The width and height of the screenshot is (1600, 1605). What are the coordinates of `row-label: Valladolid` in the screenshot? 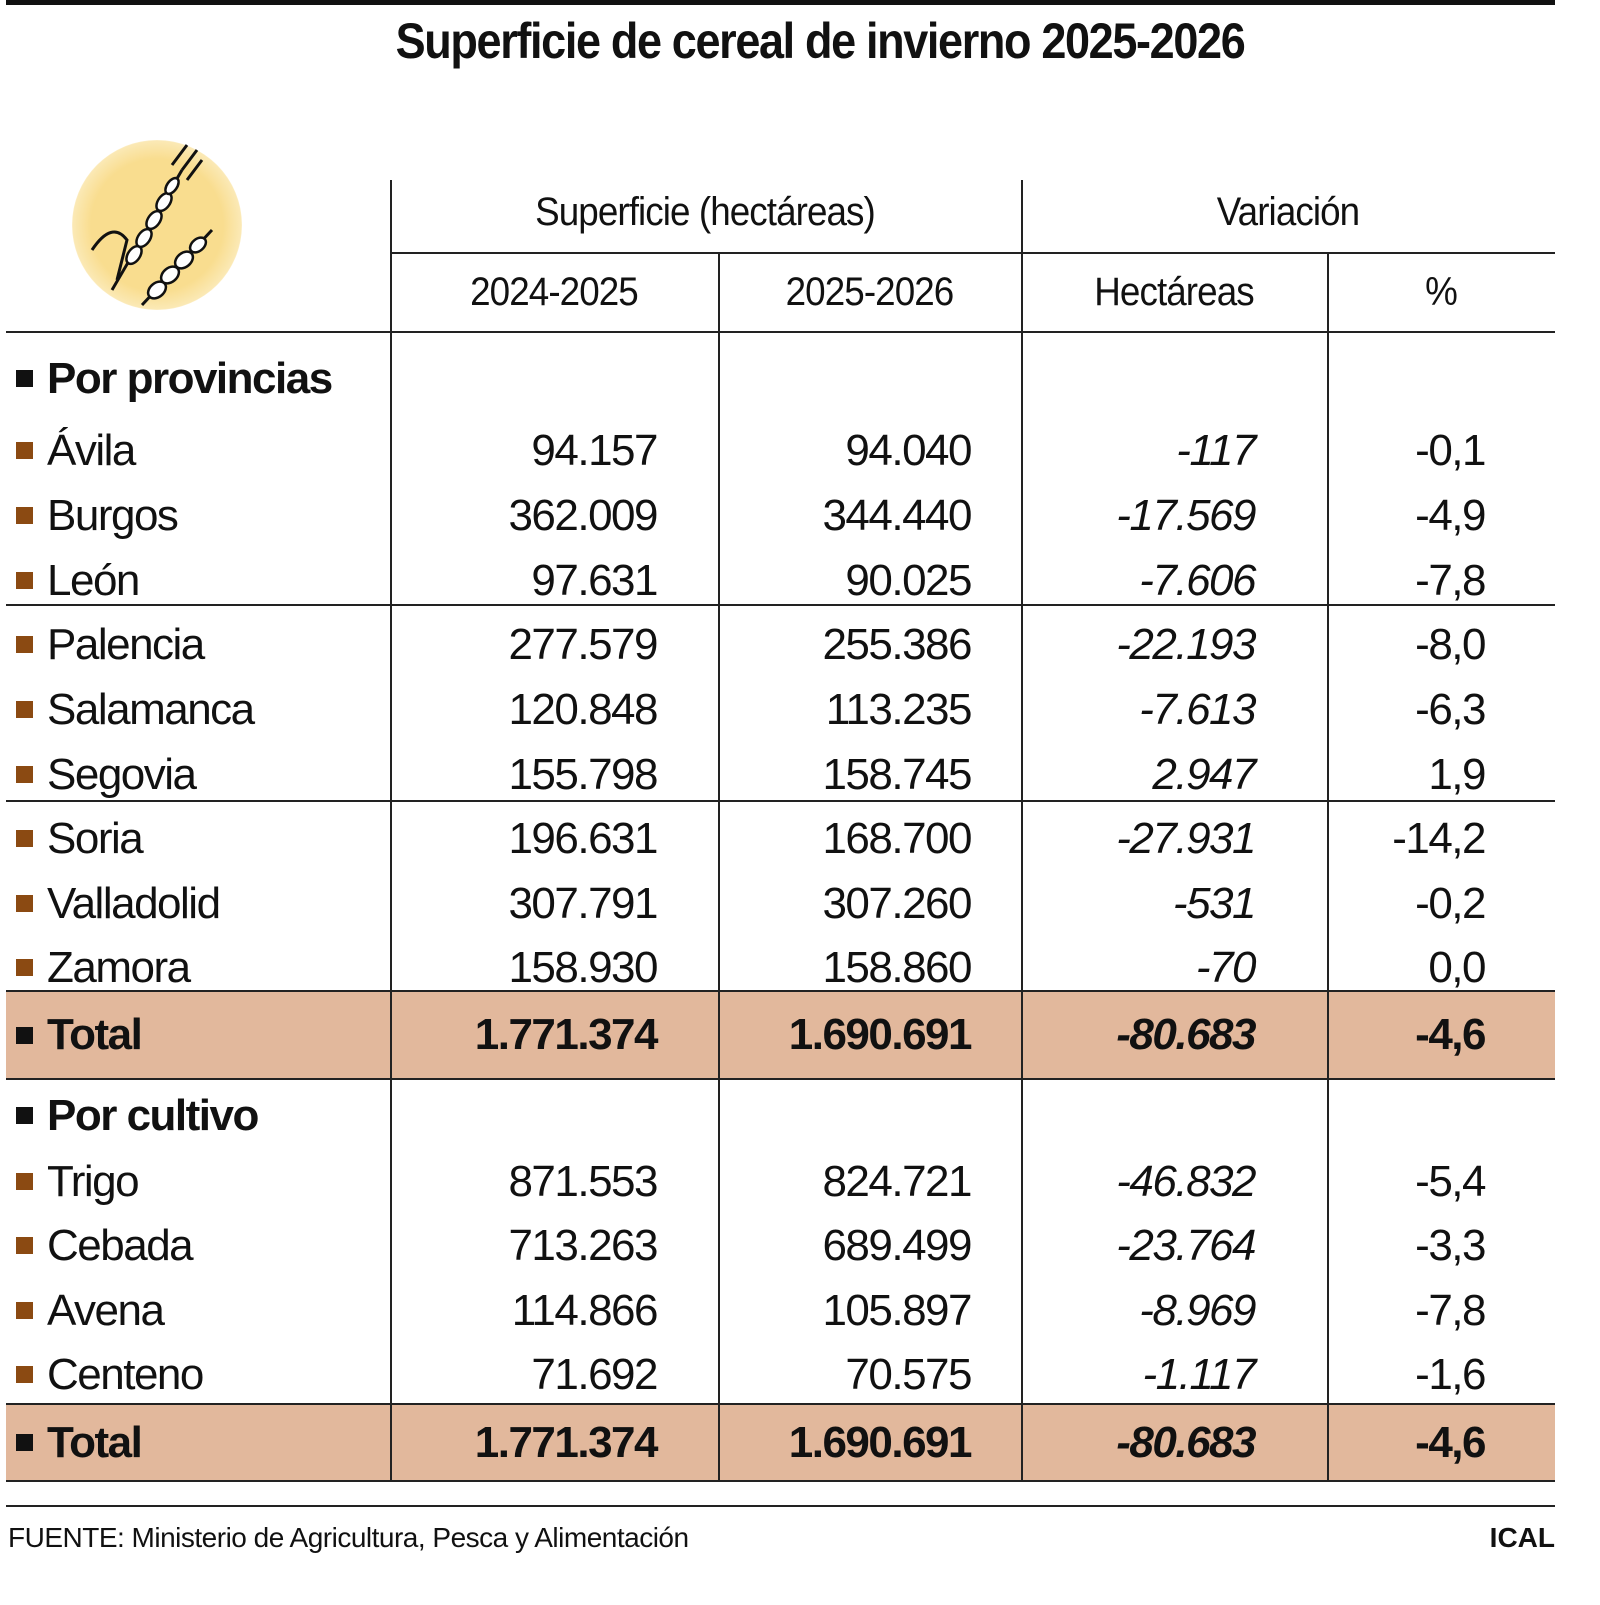 It's located at (118, 903).